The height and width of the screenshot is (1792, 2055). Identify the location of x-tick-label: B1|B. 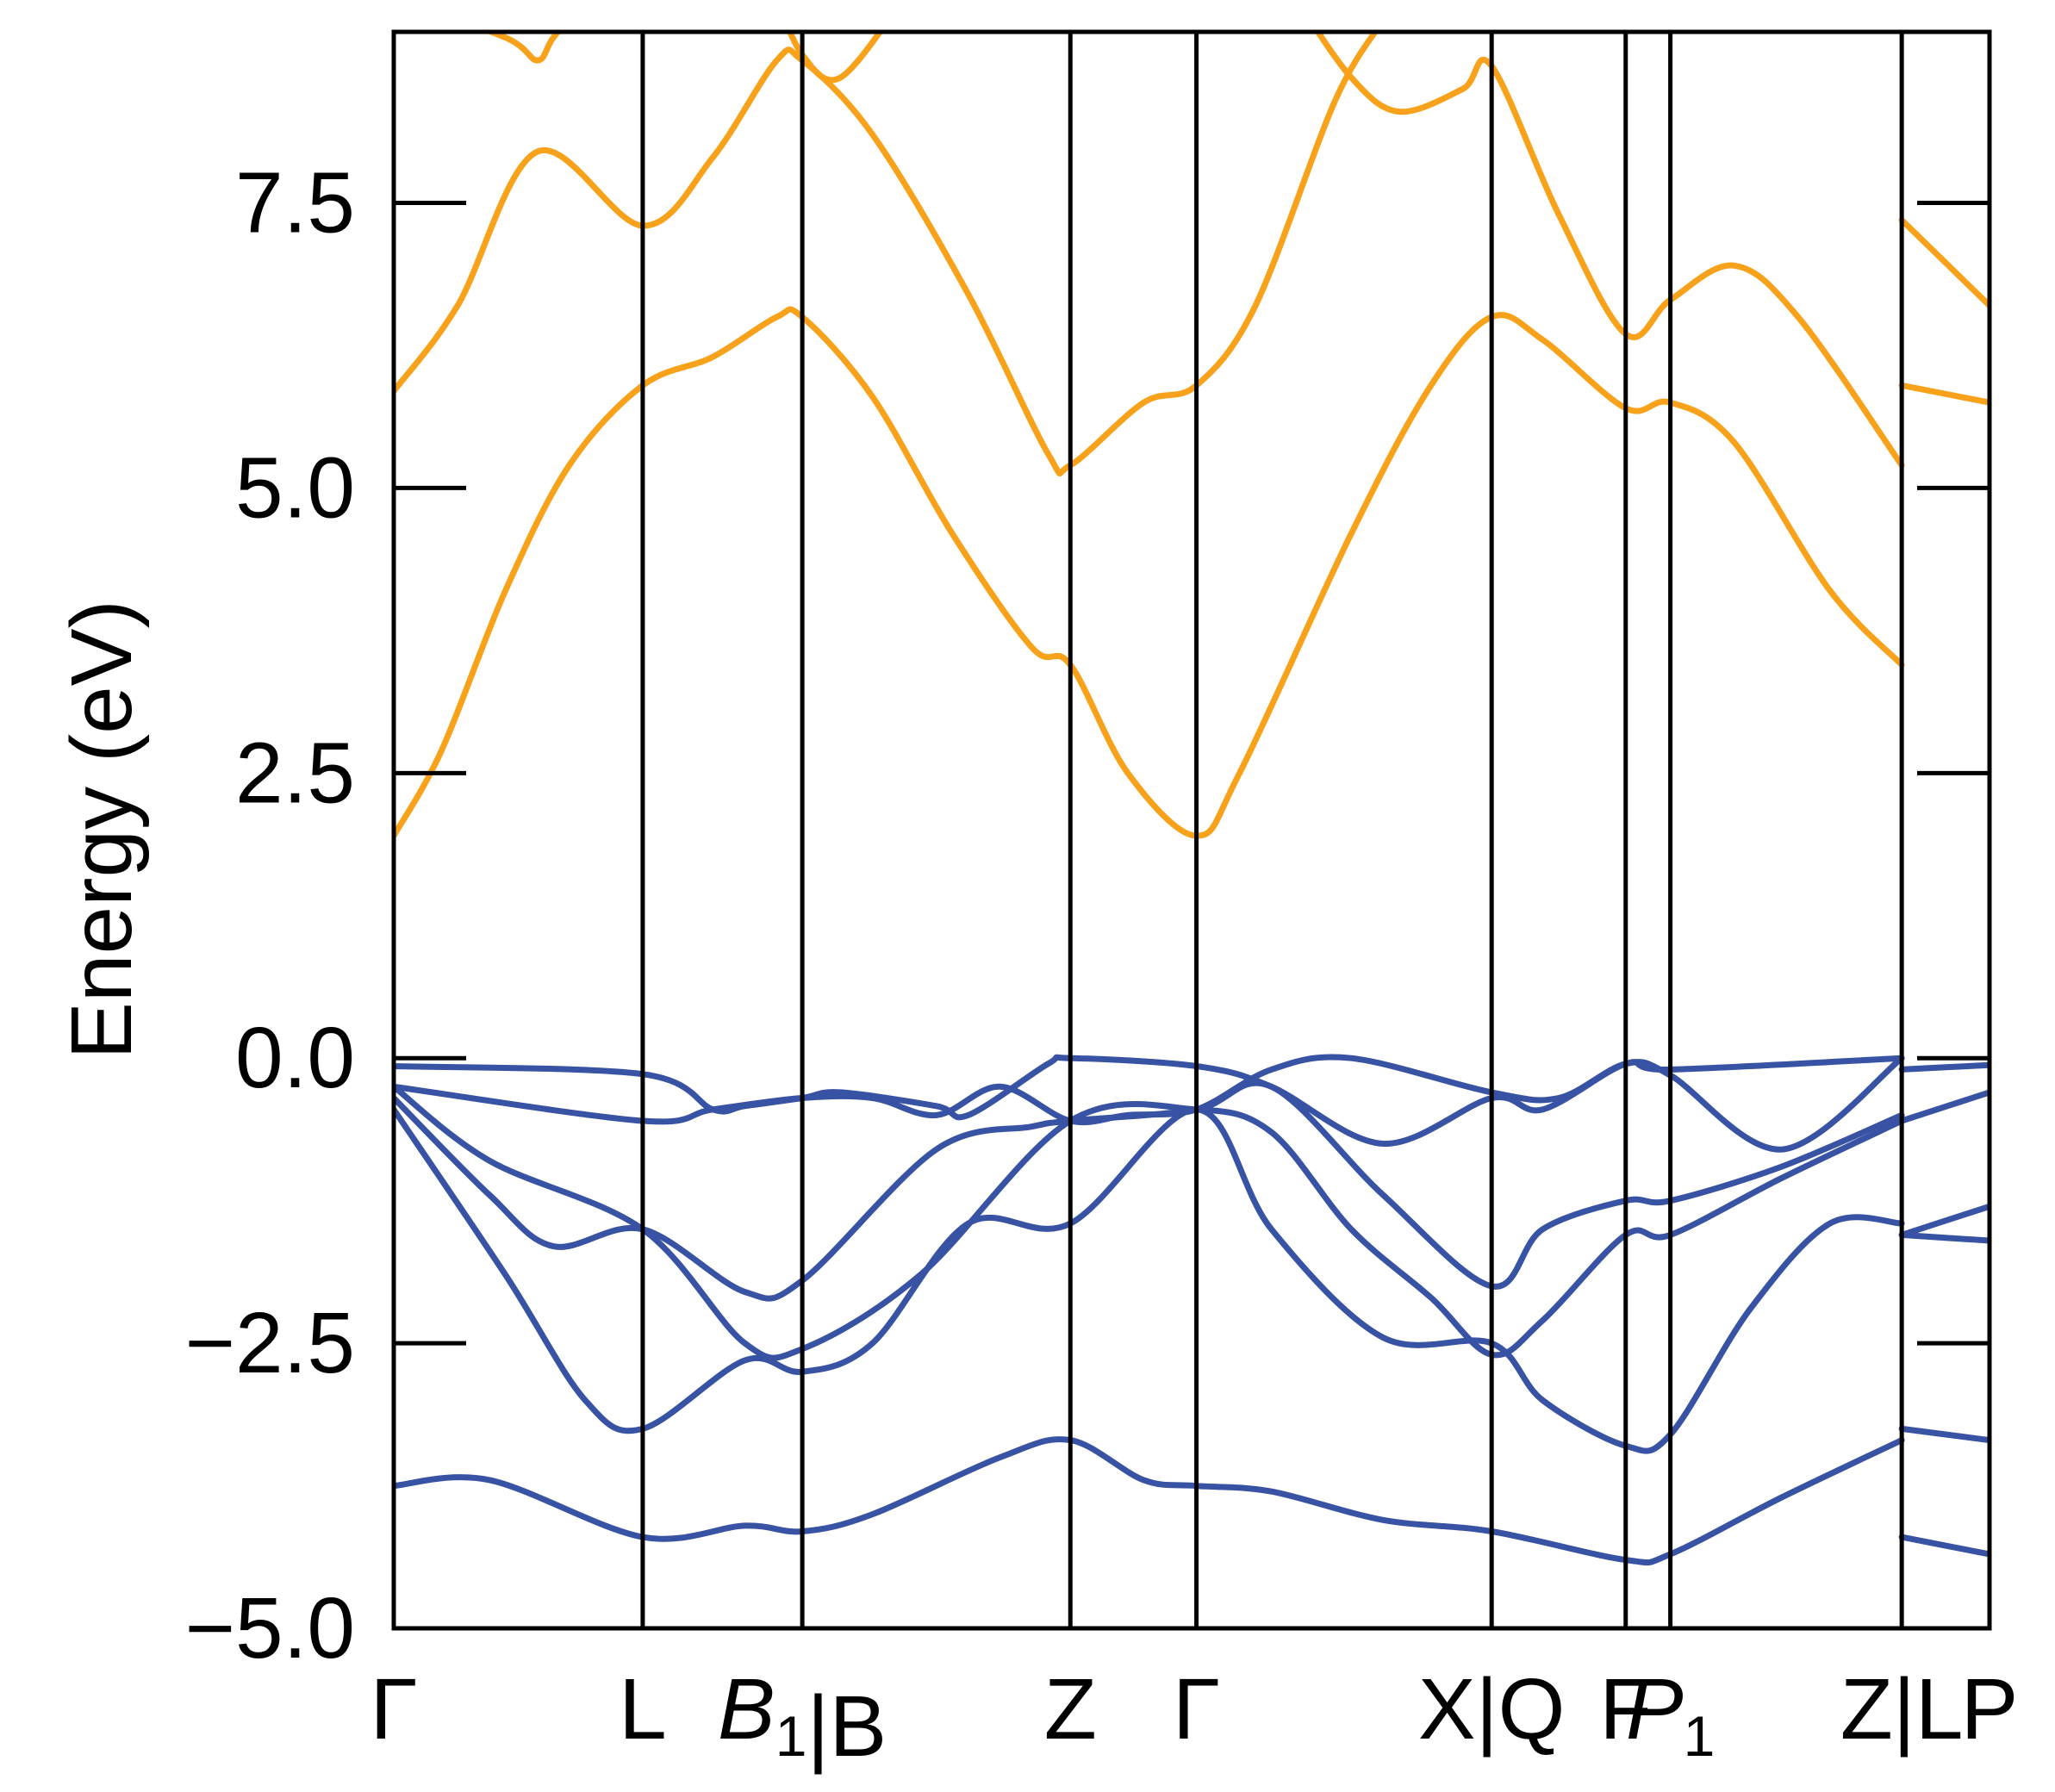
(802, 1718).